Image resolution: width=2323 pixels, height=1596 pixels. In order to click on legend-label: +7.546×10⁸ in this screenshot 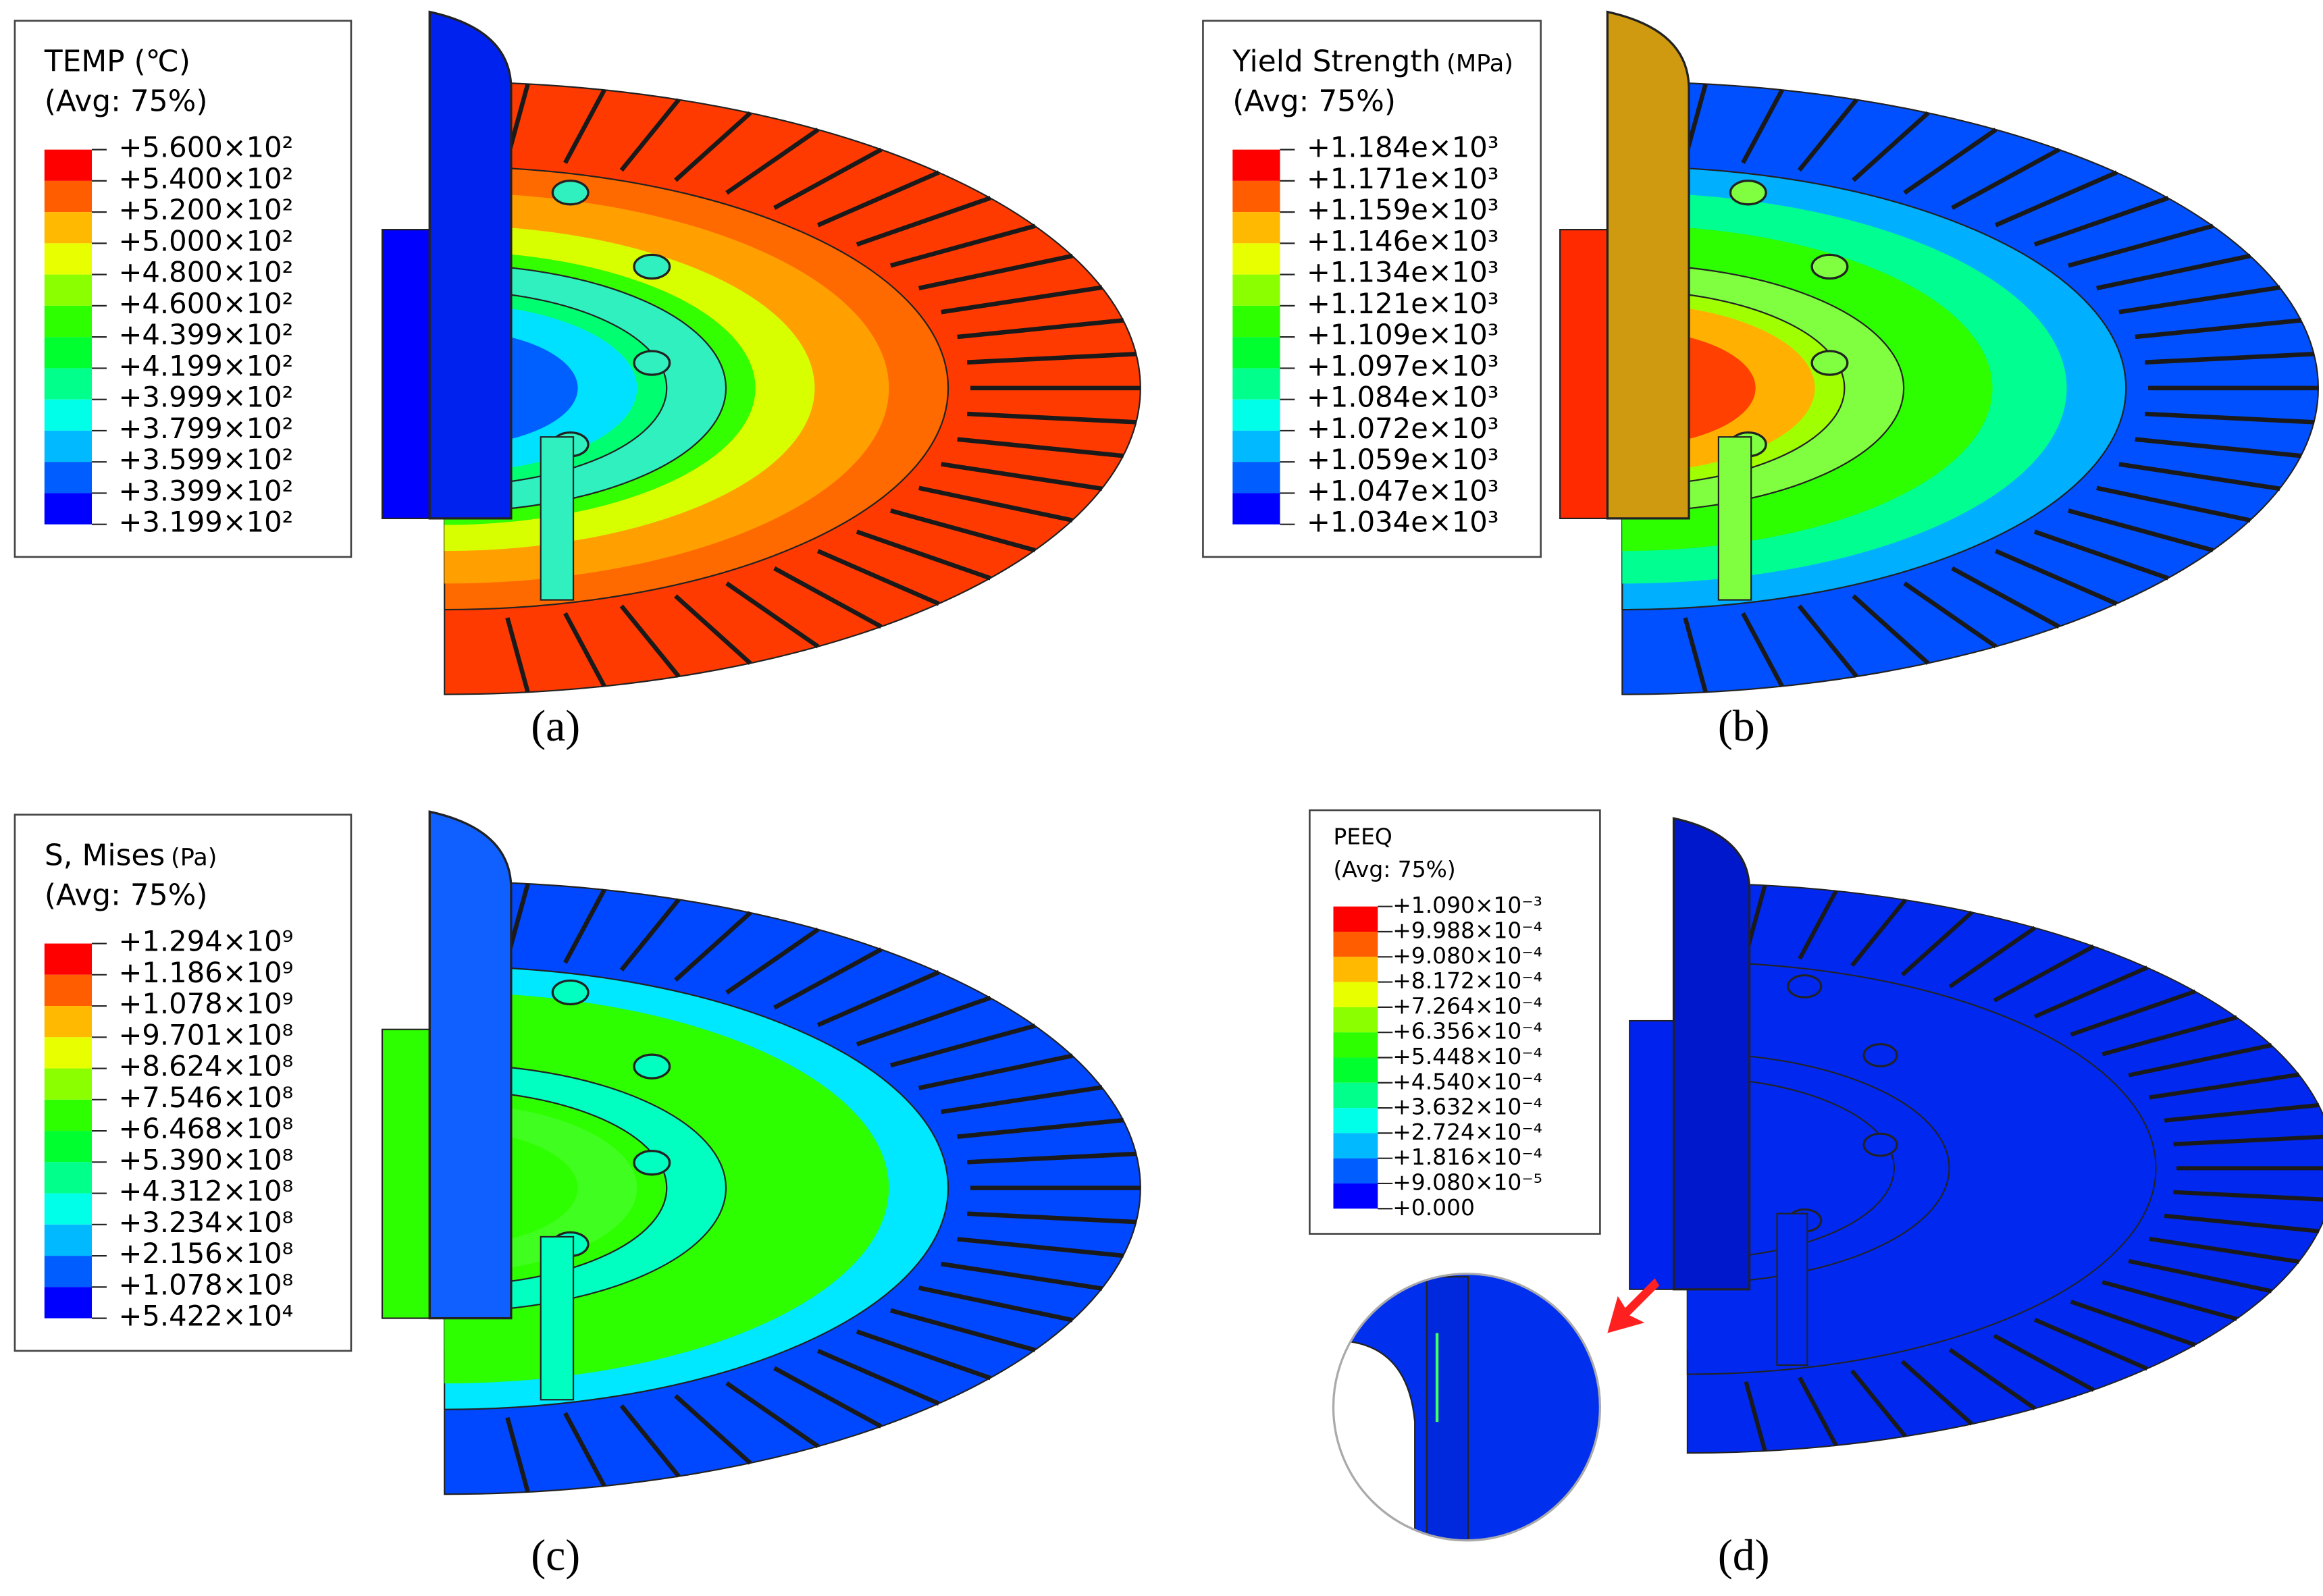, I will do `click(206, 1097)`.